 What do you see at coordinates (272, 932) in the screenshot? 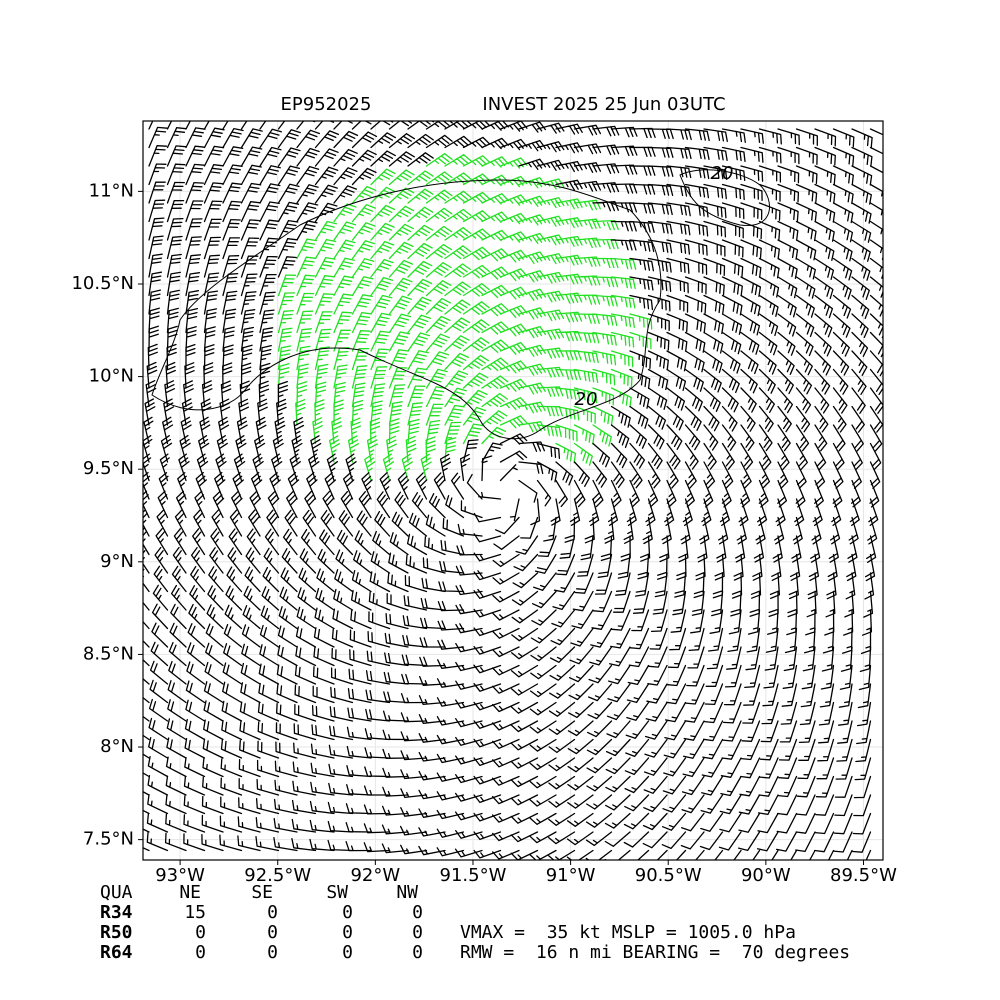
I see `table-cell: 0` at bounding box center [272, 932].